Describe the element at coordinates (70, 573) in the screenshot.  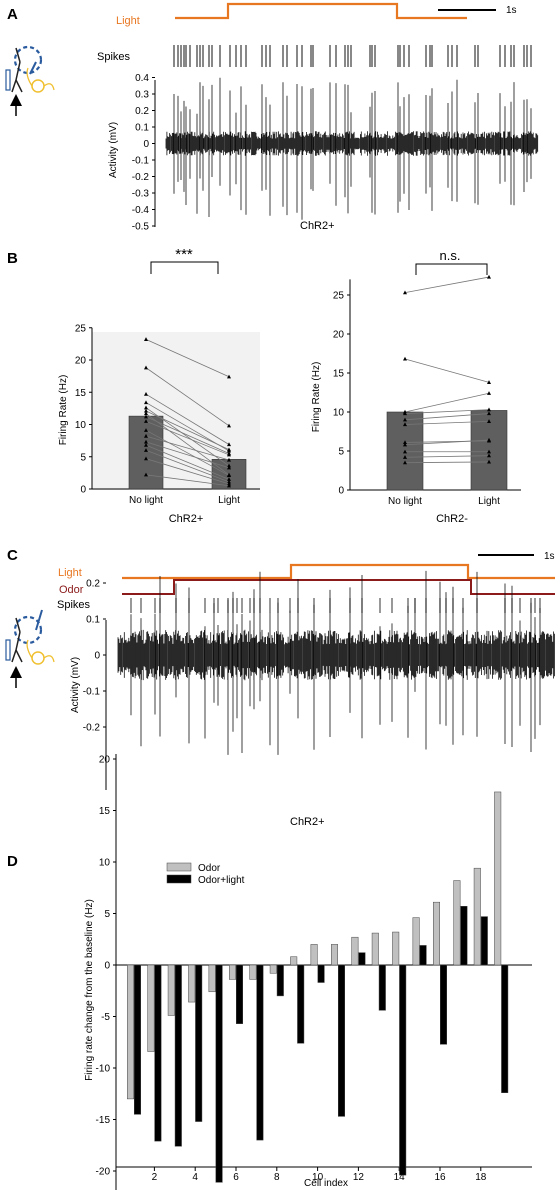
I see `panel-c-light-label: Light` at that location.